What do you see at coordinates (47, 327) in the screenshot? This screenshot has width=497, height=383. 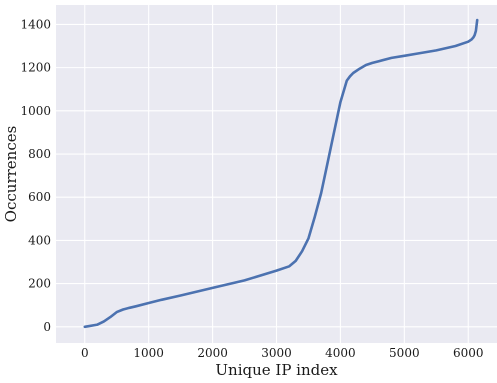 I see `y-tick-label: 0` at bounding box center [47, 327].